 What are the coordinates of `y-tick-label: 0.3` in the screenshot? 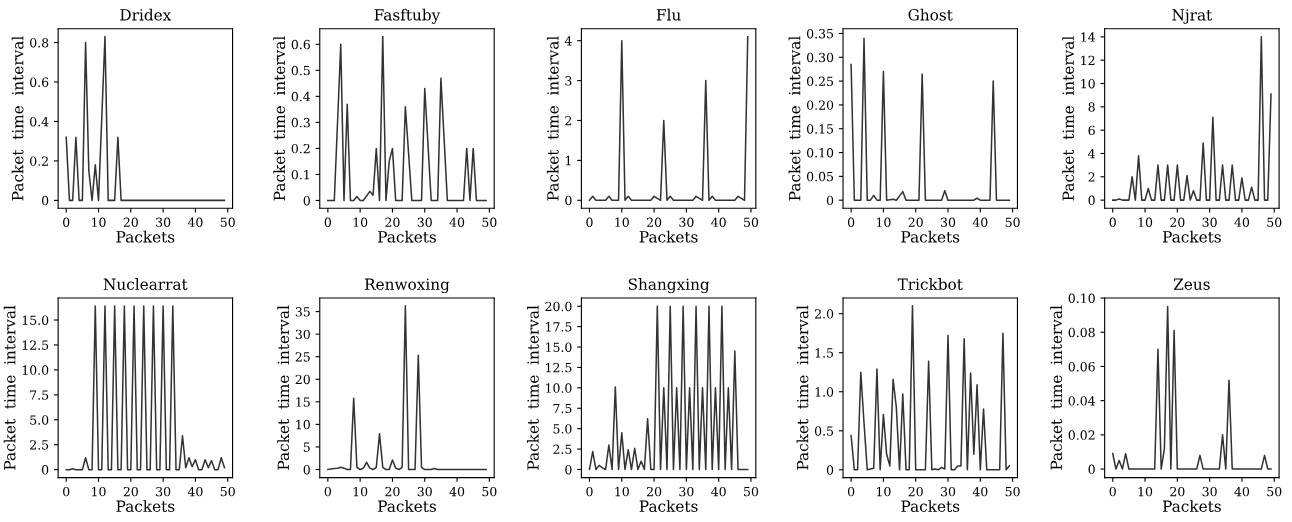 It's located at (300, 122).